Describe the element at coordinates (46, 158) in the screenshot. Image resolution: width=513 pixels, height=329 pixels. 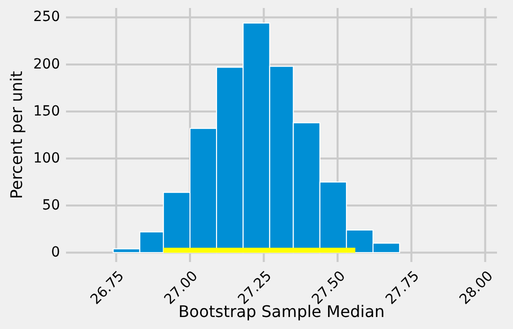
I see `y-tick-label: 100` at that location.